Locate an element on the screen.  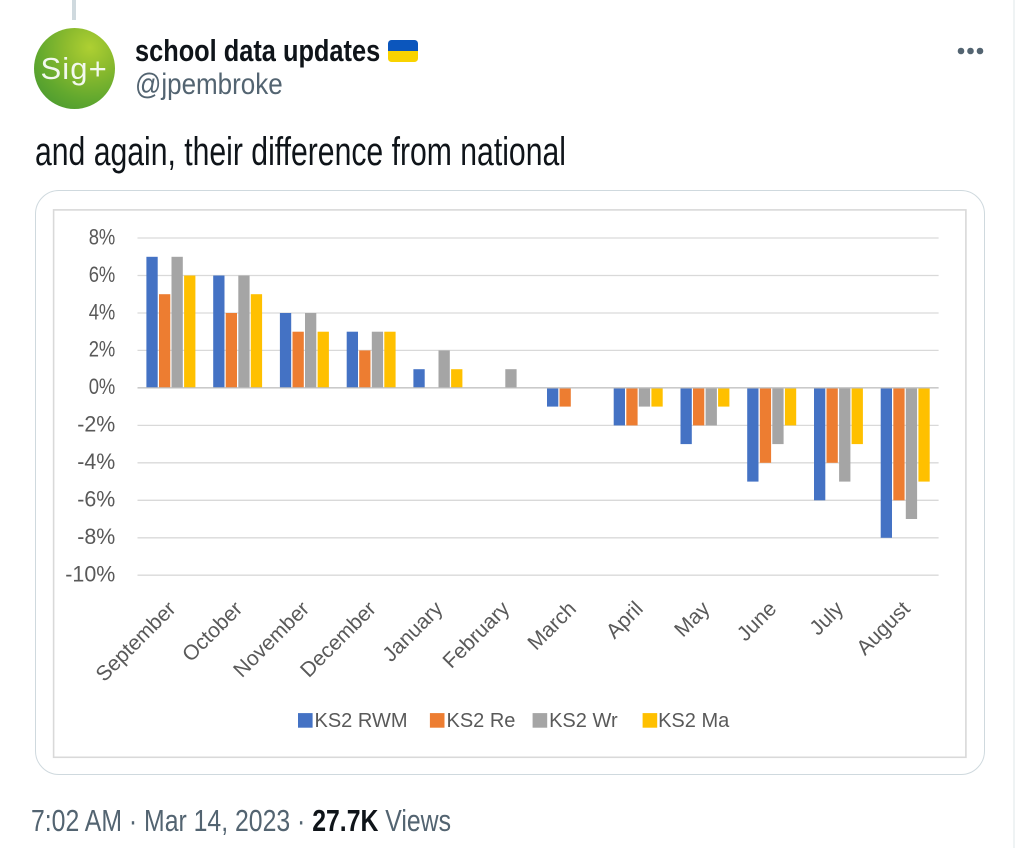
svg-text: 0% is located at coordinates (101, 386).